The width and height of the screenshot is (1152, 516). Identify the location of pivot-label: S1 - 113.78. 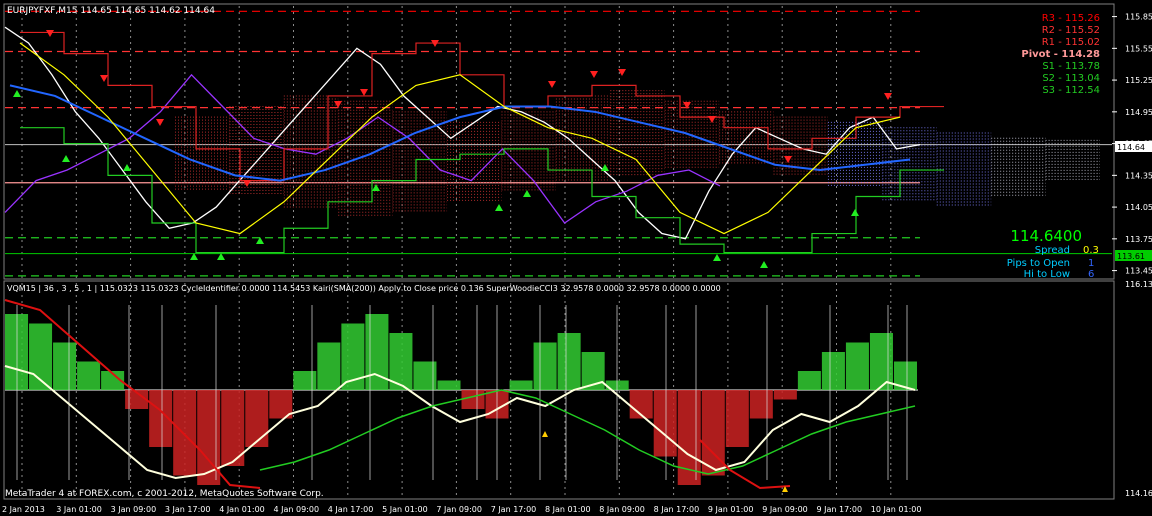
(1071, 66).